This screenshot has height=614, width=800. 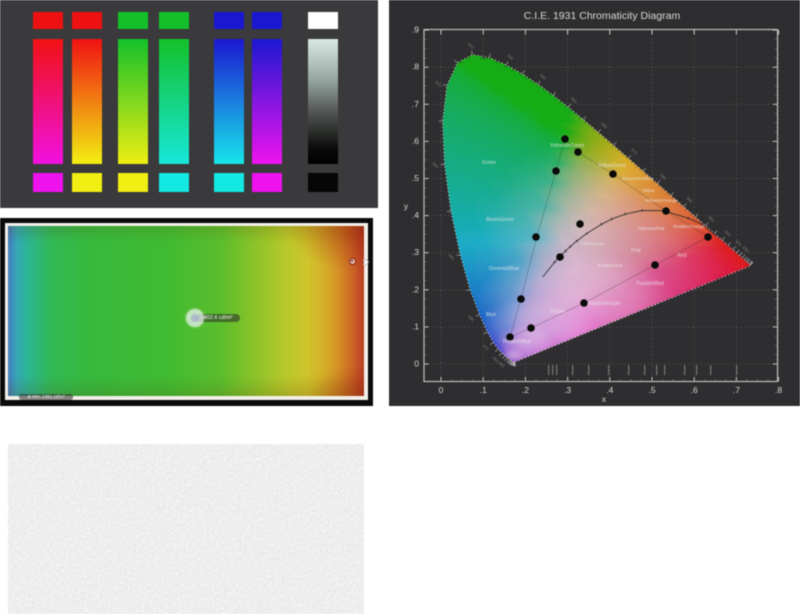 What do you see at coordinates (567, 146) in the screenshot?
I see `svg-text: YellowishGreen` at bounding box center [567, 146].